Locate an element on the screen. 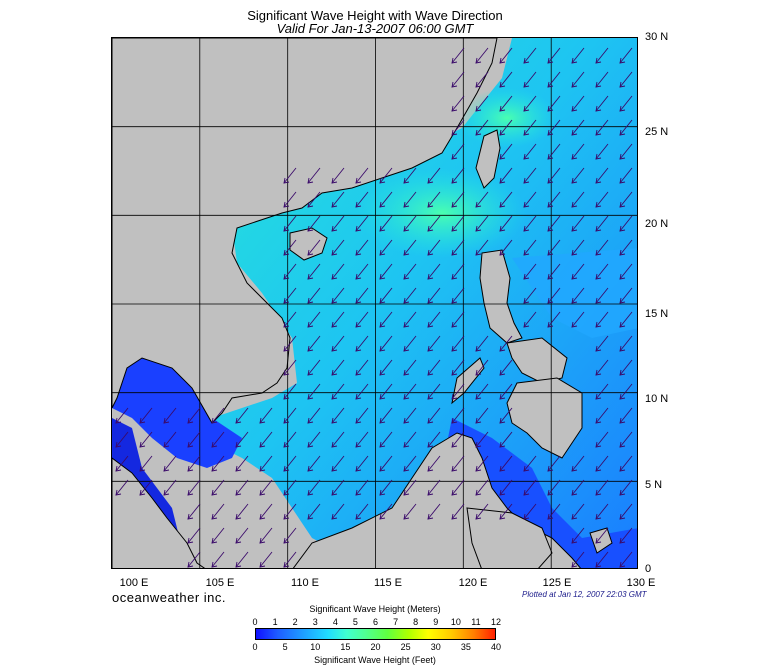 The height and width of the screenshot is (665, 775). meter-tick: 9 is located at coordinates (436, 622).